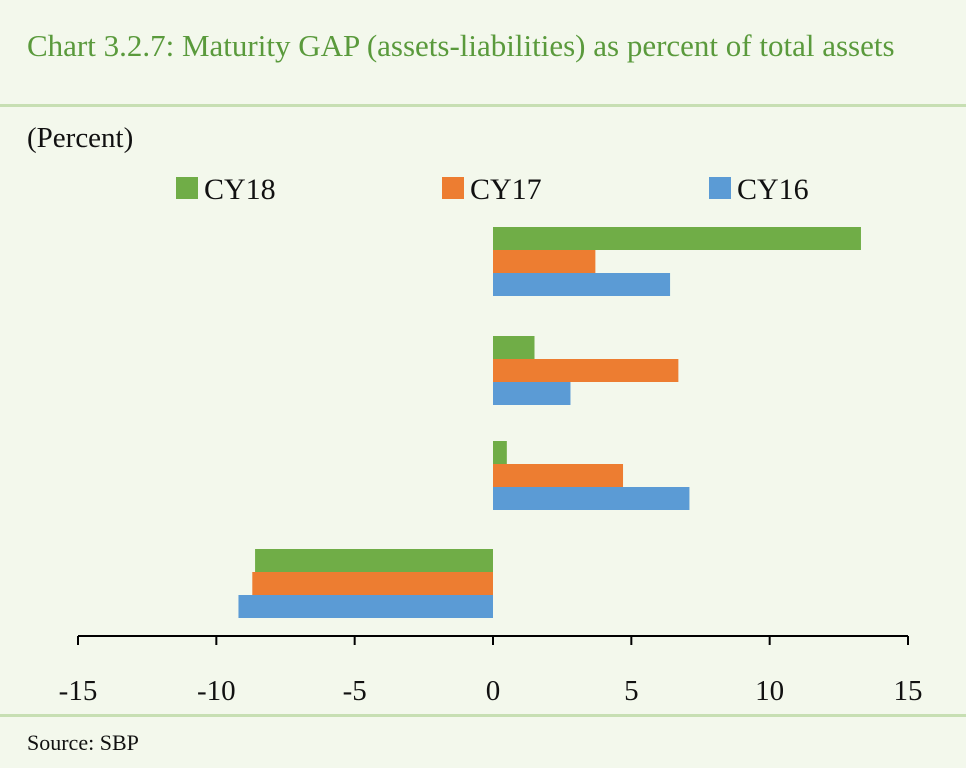 This screenshot has width=966, height=768. I want to click on legend-swatch-cy17, so click(453, 188).